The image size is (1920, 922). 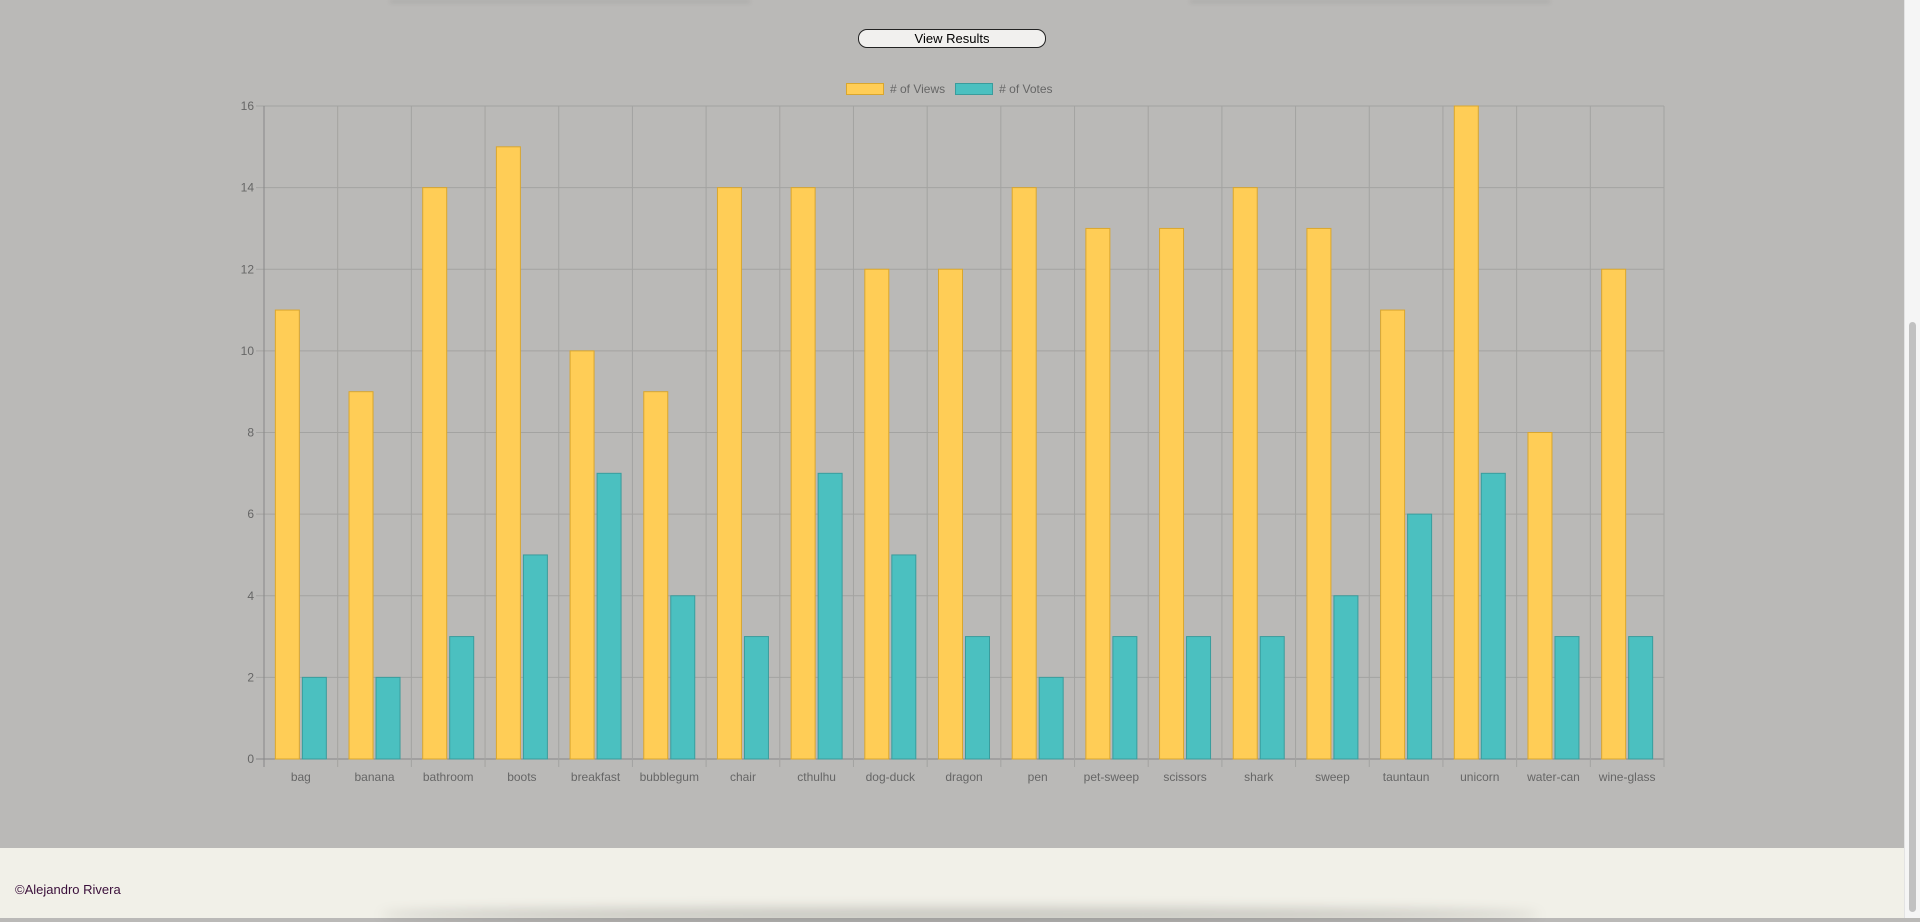 What do you see at coordinates (952, 883) in the screenshot?
I see `footer` at bounding box center [952, 883].